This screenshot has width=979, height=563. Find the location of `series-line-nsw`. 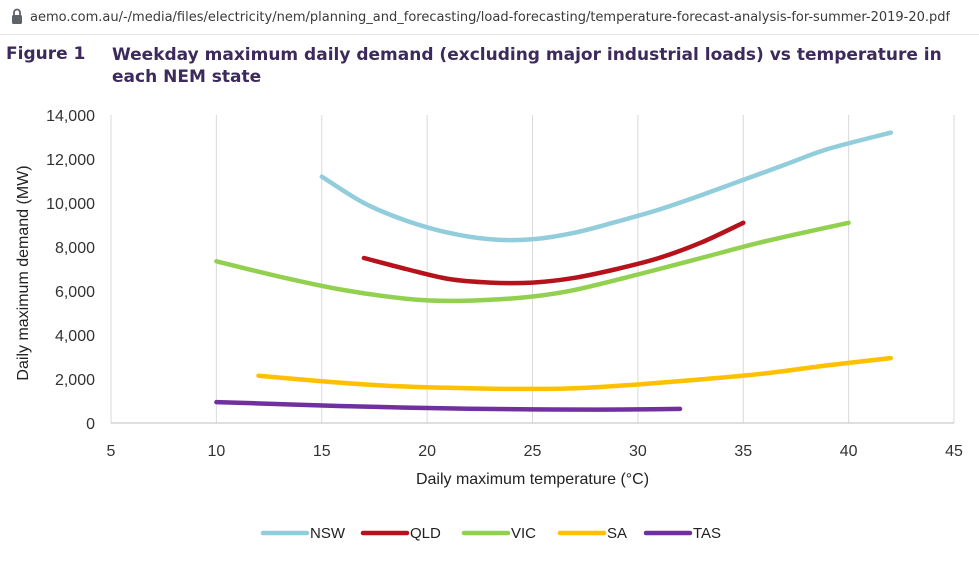

series-line-nsw is located at coordinates (606, 186).